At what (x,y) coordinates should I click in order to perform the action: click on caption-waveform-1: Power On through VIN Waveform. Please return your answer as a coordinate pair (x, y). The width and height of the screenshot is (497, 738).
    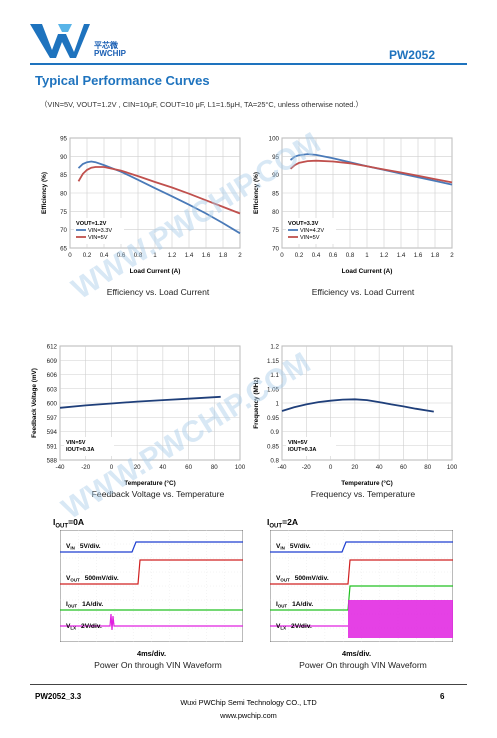
    Looking at the image, I should click on (158, 665).